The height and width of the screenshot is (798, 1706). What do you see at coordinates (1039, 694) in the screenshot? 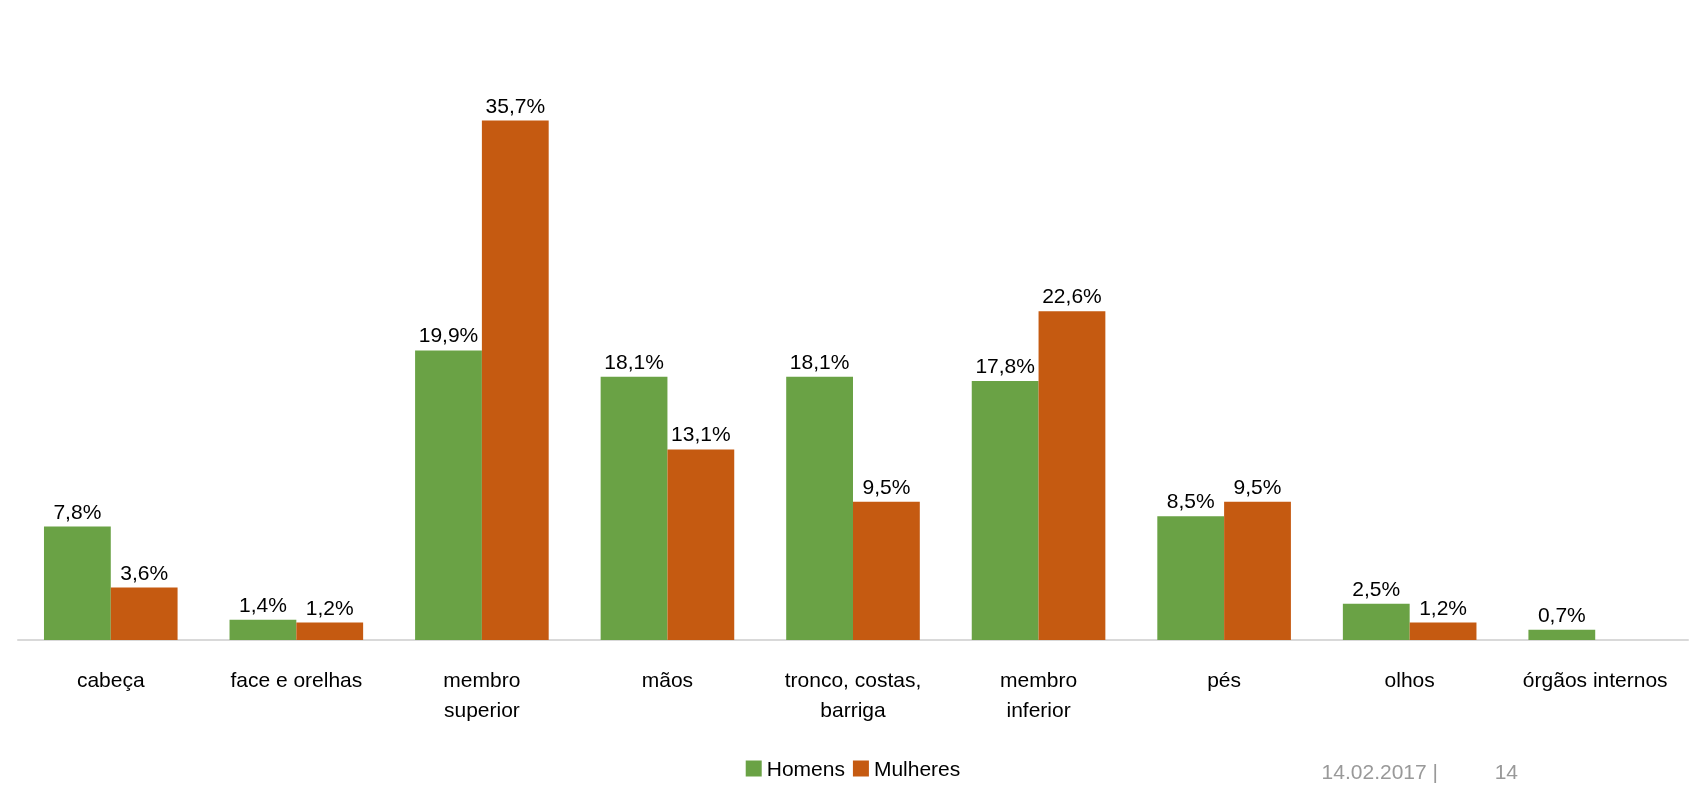
I see `x-tick-label: membro inferior` at bounding box center [1039, 694].